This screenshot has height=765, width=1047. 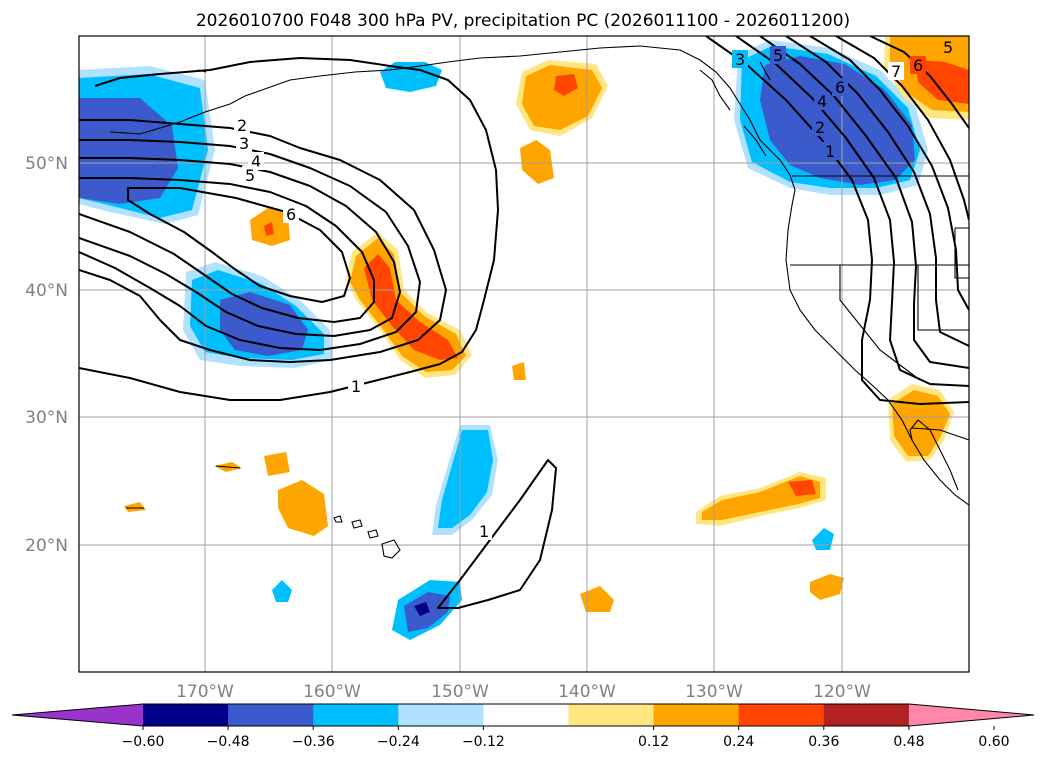 What do you see at coordinates (587, 692) in the screenshot?
I see `lon-label-140w: 140°W` at bounding box center [587, 692].